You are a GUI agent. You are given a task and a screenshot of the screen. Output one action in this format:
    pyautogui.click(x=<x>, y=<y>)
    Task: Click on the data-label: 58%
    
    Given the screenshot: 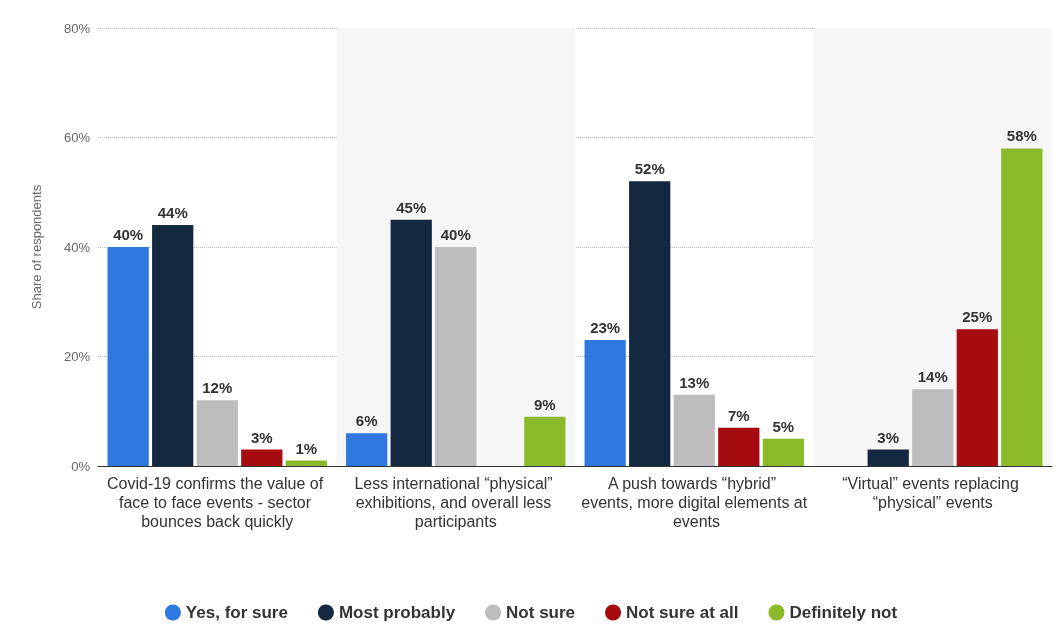 What is the action you would take?
    pyautogui.click(x=1021, y=136)
    